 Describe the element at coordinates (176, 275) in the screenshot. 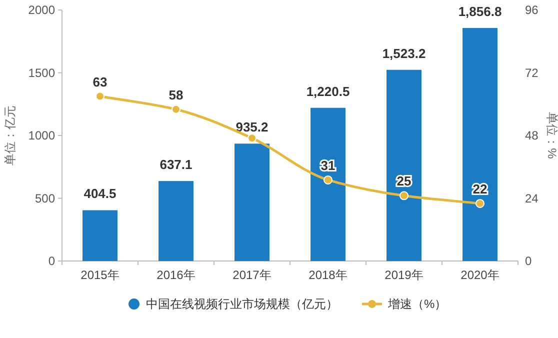

I see `x-tick-label: 2016年` at that location.